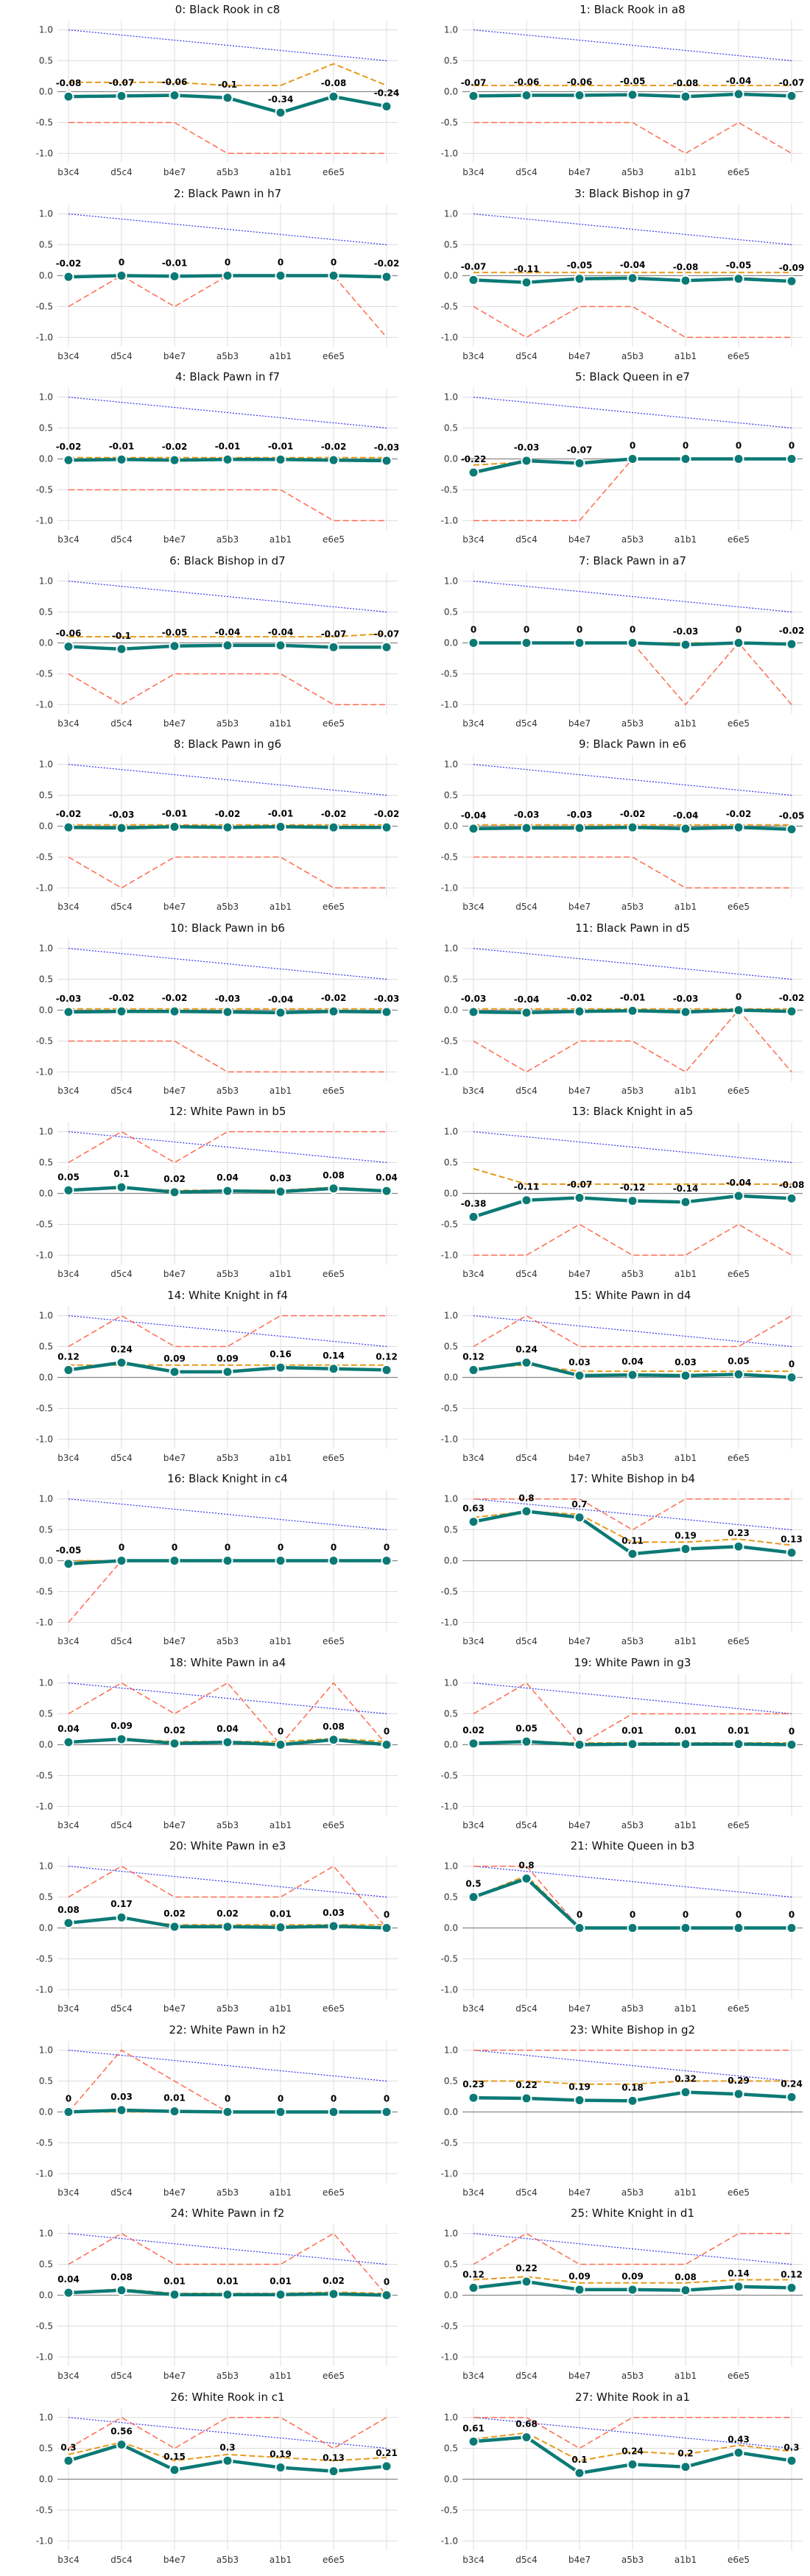 The image size is (810, 2576). Describe the element at coordinates (739, 2439) in the screenshot. I see `data-label: 0.43` at that location.